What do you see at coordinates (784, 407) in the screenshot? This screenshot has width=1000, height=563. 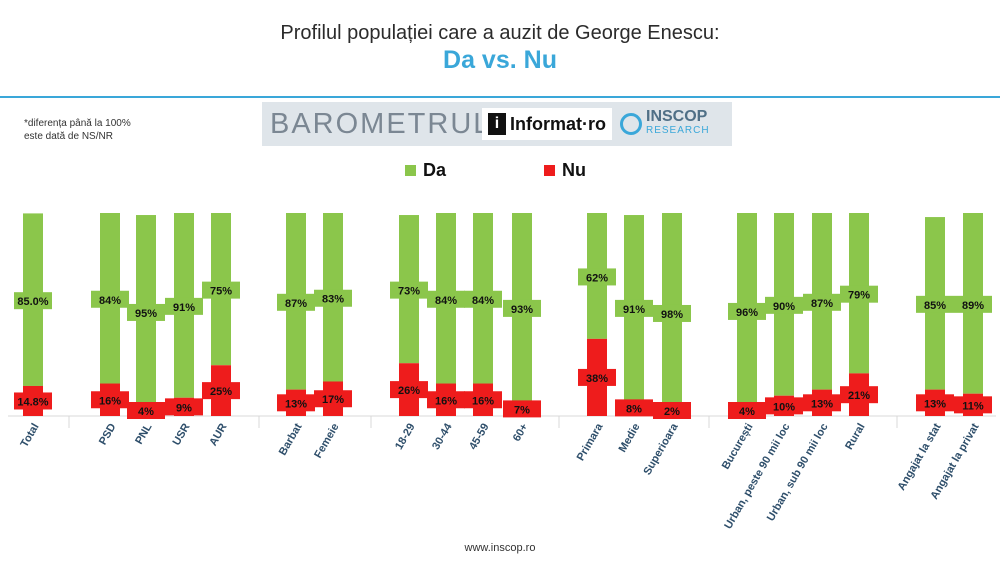 I see `data-label-nu: 10%` at bounding box center [784, 407].